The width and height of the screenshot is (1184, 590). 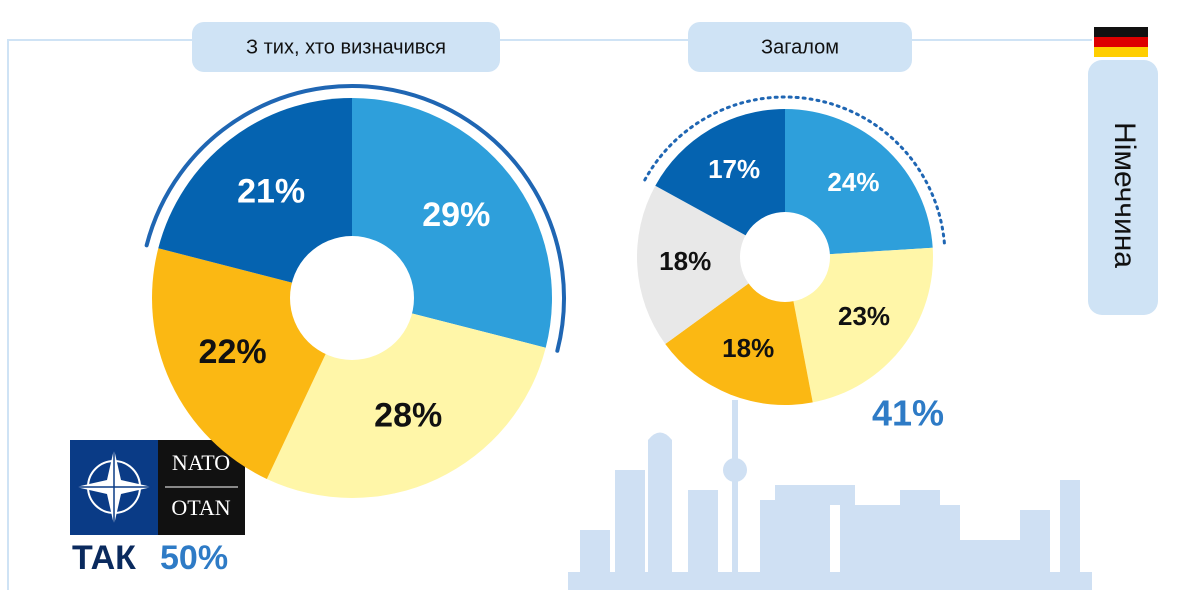 I want to click on skyline, so click(x=830, y=495).